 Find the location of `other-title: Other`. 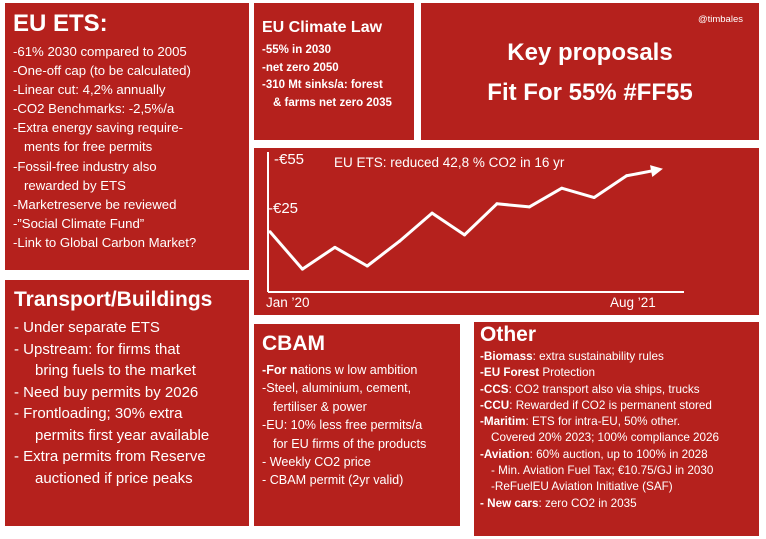

other-title: Other is located at coordinates (508, 334).